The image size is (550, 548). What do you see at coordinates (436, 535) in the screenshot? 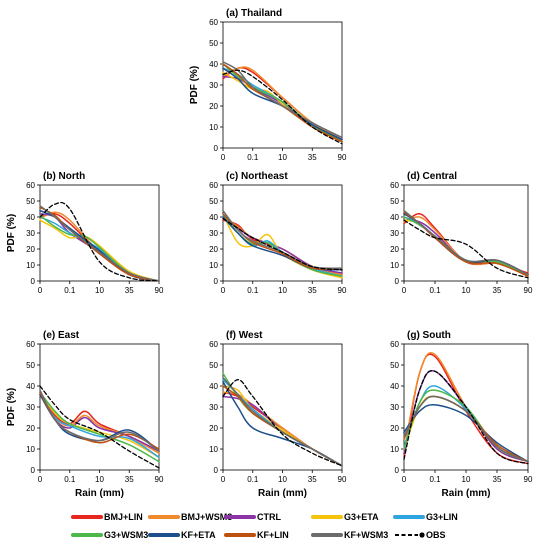
I see `legend-label: OBS` at bounding box center [436, 535].